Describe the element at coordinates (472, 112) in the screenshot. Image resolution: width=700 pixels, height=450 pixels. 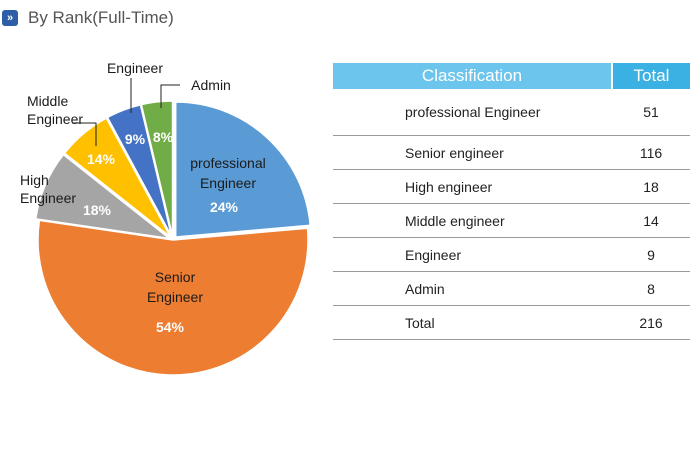
I see `cell-classification: professional Engineer` at that location.